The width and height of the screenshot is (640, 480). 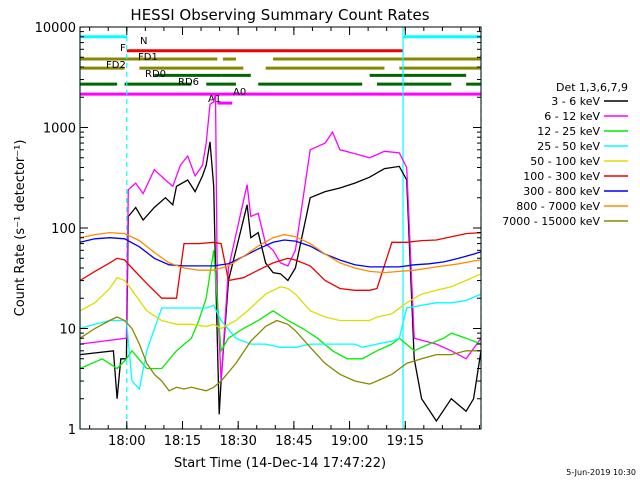 What do you see at coordinates (148, 57) in the screenshot?
I see `state-bar-label-fd1: FD1` at bounding box center [148, 57].